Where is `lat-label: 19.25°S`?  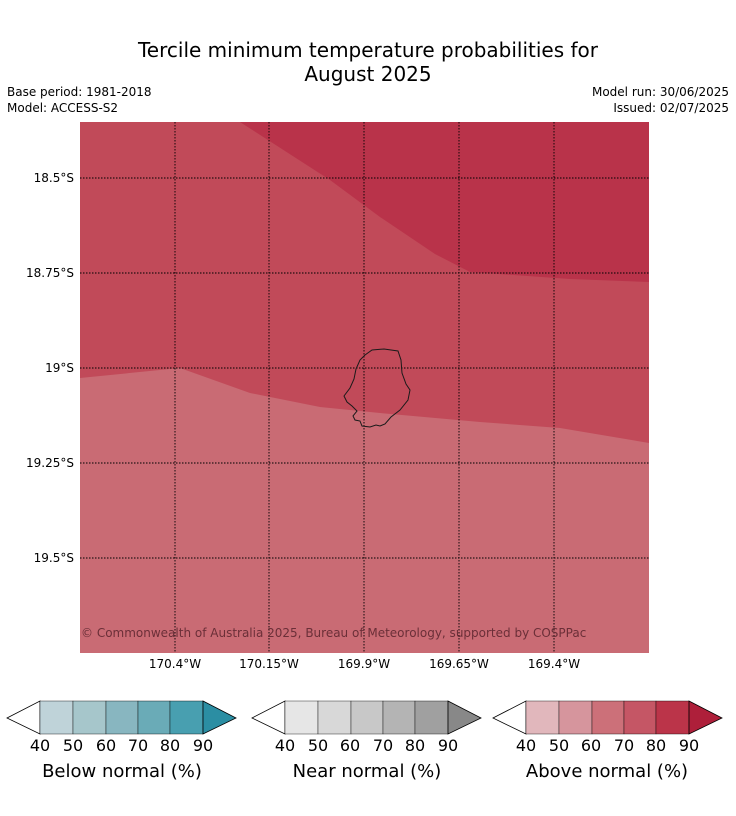 lat-label: 19.25°S is located at coordinates (50, 463).